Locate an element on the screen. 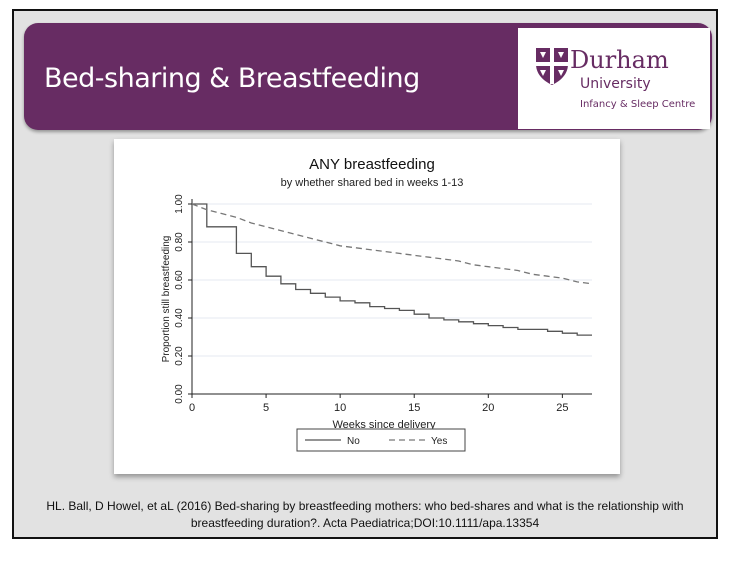  x-tick-label: 5 is located at coordinates (266, 408).